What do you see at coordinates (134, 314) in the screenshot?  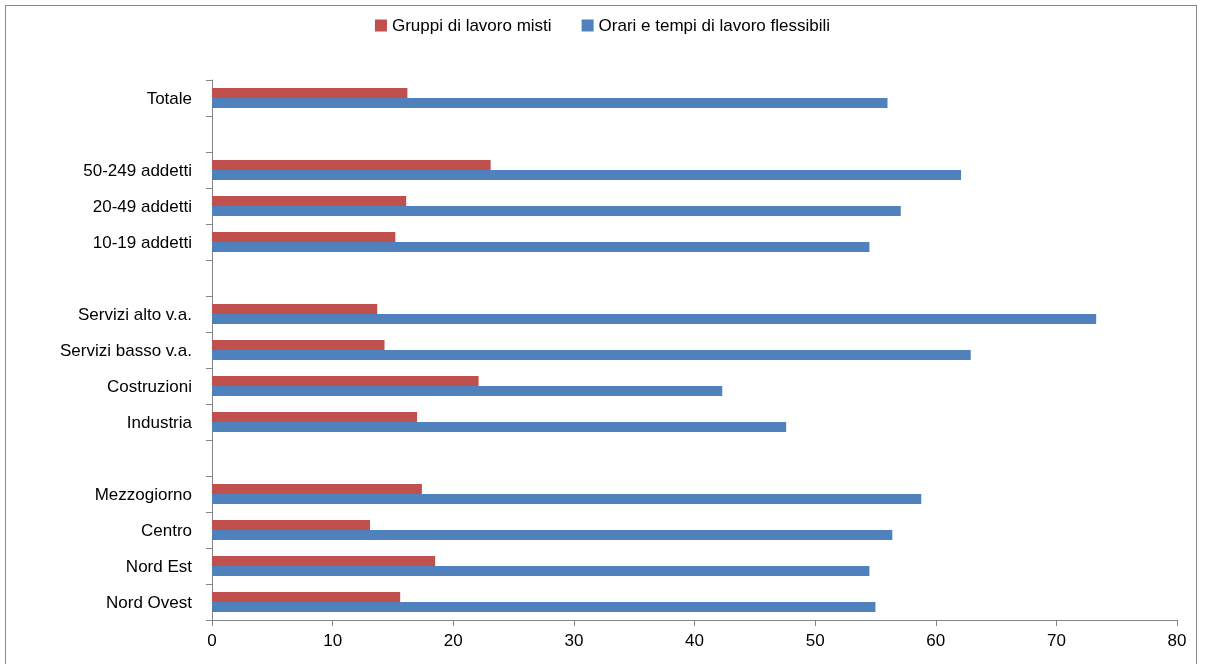 I see `y-tick-label: Servizi alto v.a.` at bounding box center [134, 314].